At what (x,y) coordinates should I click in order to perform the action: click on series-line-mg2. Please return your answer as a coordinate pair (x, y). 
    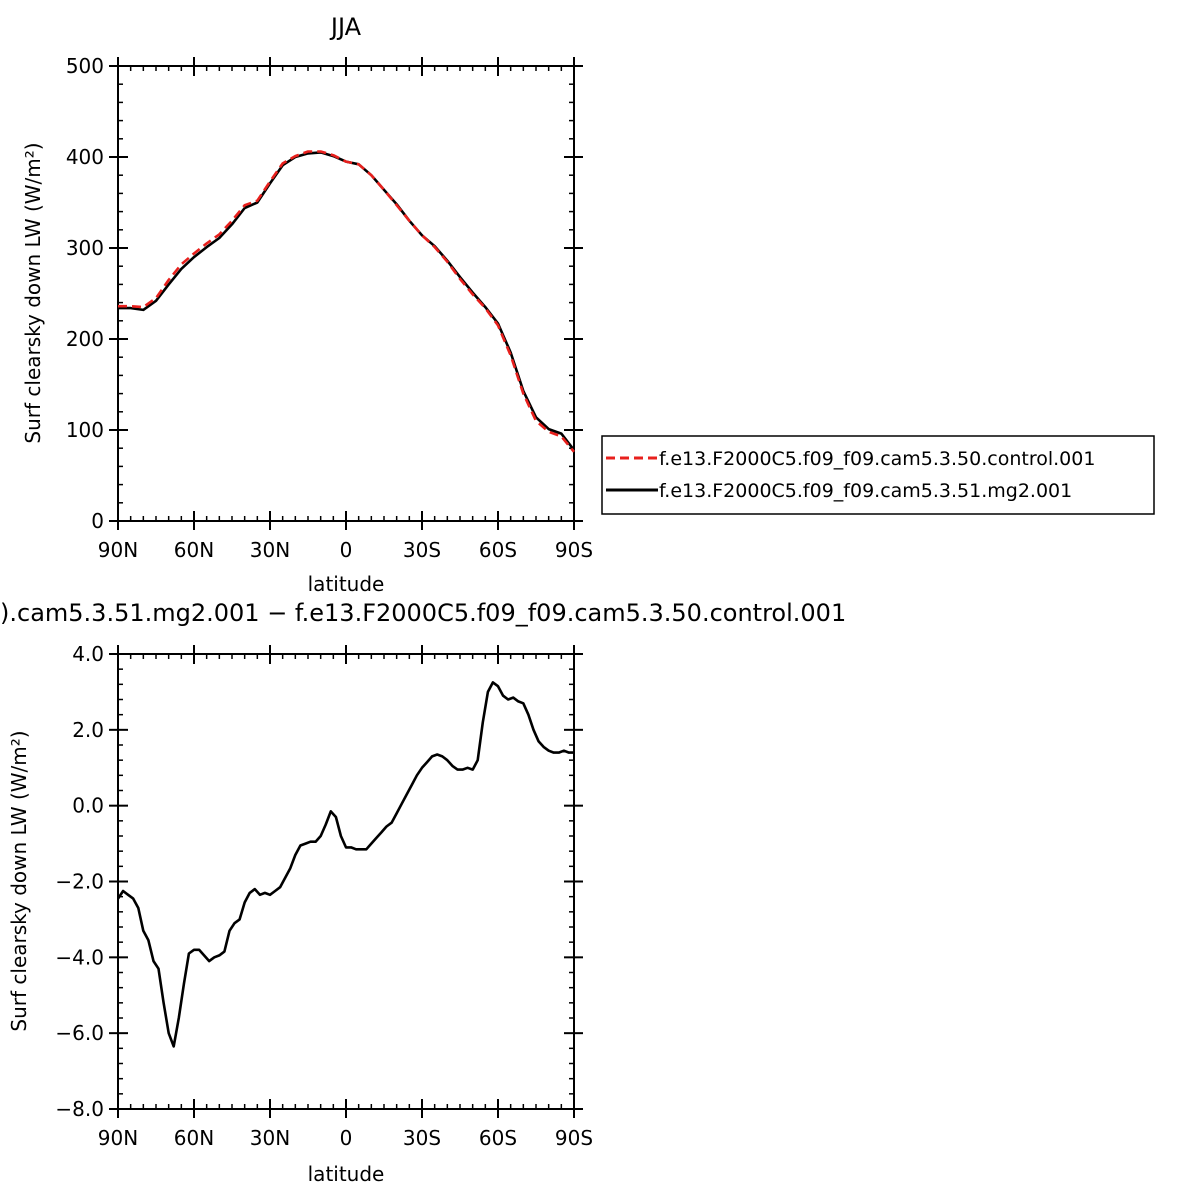
    Looking at the image, I should click on (347, 301).